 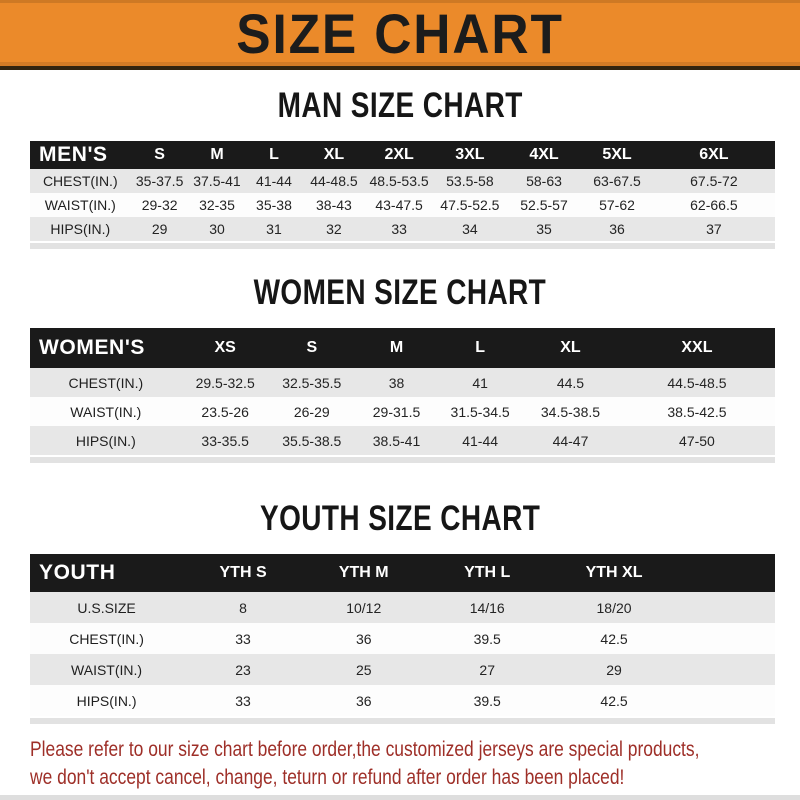 What do you see at coordinates (402, 638) in the screenshot?
I see `table-row: CHEST(IN.) 33 36 39.5 42.5` at bounding box center [402, 638].